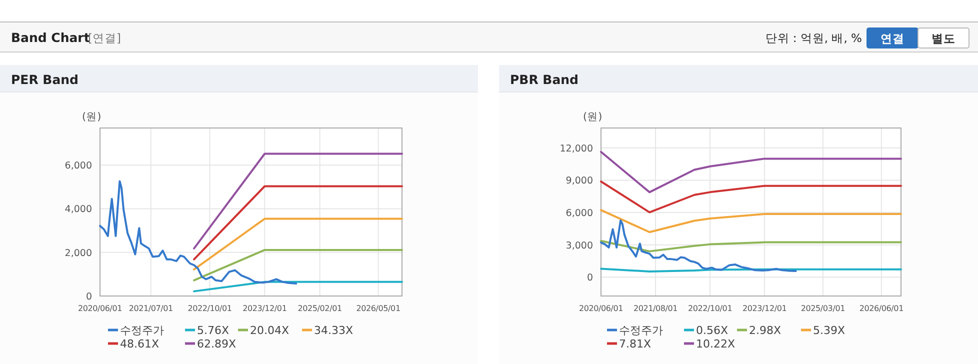 Image resolution: width=978 pixels, height=364 pixels. Describe the element at coordinates (44, 79) in the screenshot. I see `chart-title: PER Band` at that location.